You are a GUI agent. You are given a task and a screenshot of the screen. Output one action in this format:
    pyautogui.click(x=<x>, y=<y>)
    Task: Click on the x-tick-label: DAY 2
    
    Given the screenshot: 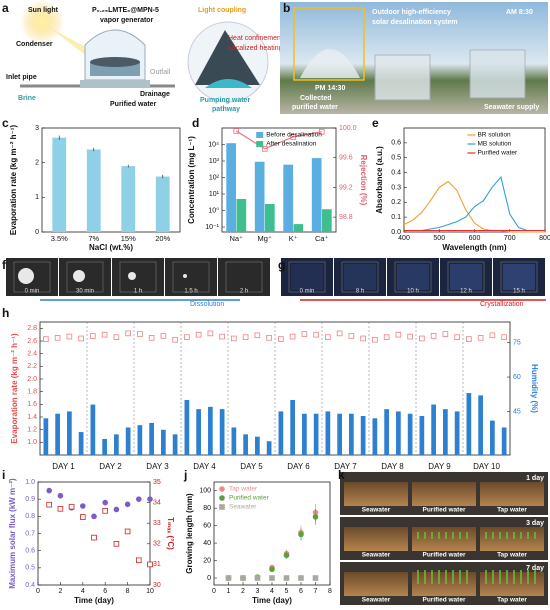 What is the action you would take?
    pyautogui.click(x=110, y=466)
    